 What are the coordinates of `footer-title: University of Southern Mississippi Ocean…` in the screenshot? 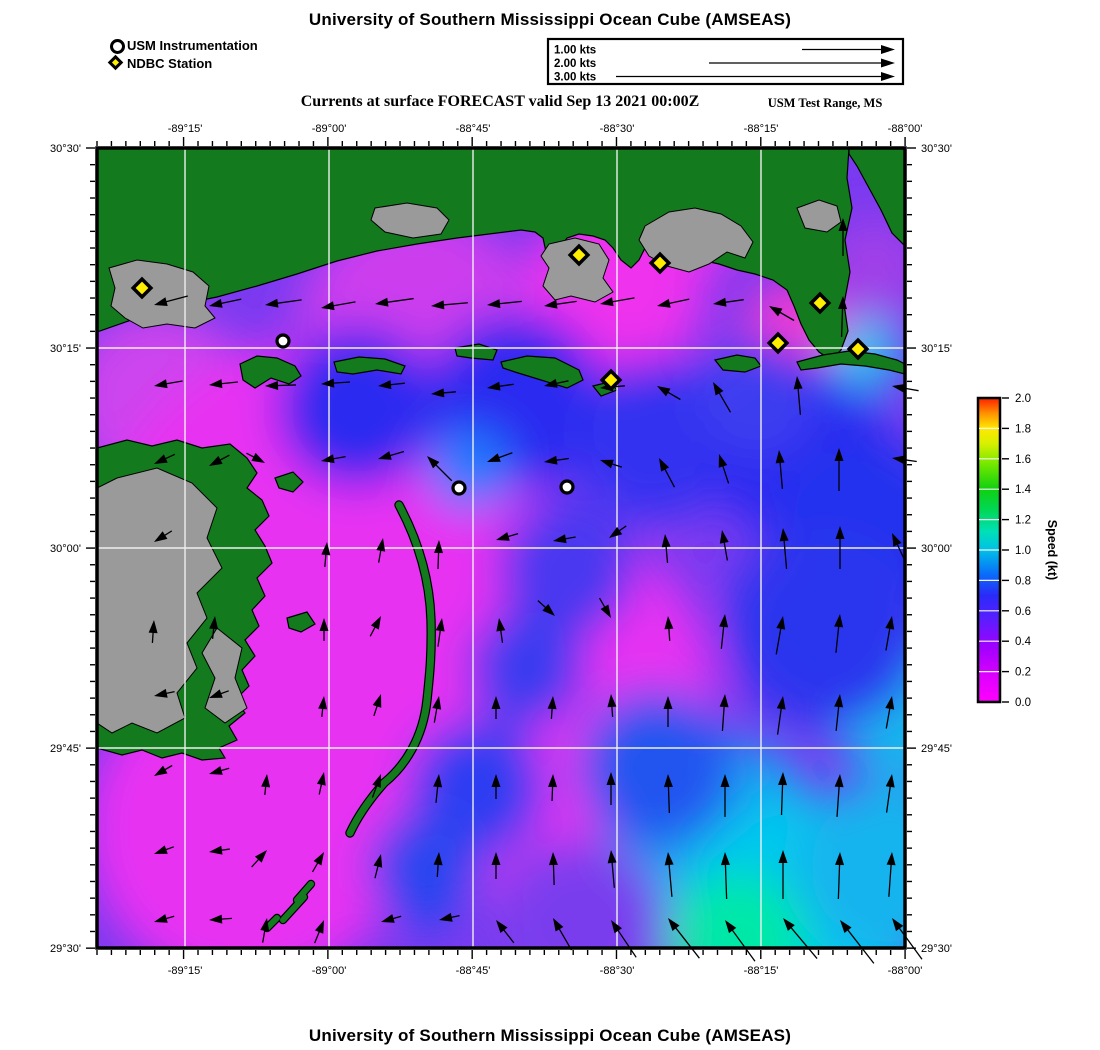 It's located at (550, 1035).